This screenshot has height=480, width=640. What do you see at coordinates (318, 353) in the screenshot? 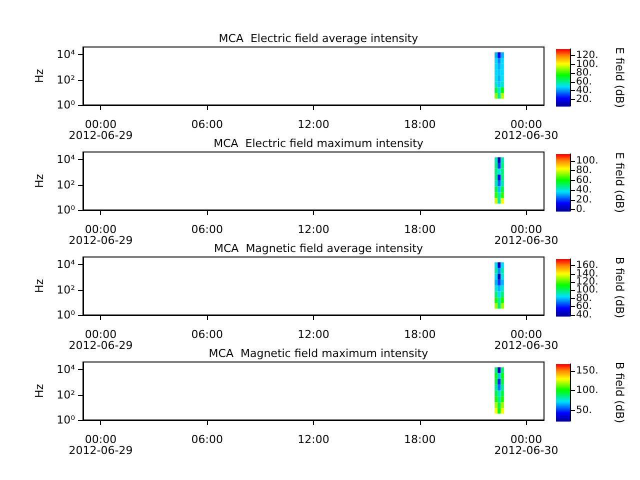
I see `chart-title: MCA Magnetic field maximum intensity` at bounding box center [318, 353].